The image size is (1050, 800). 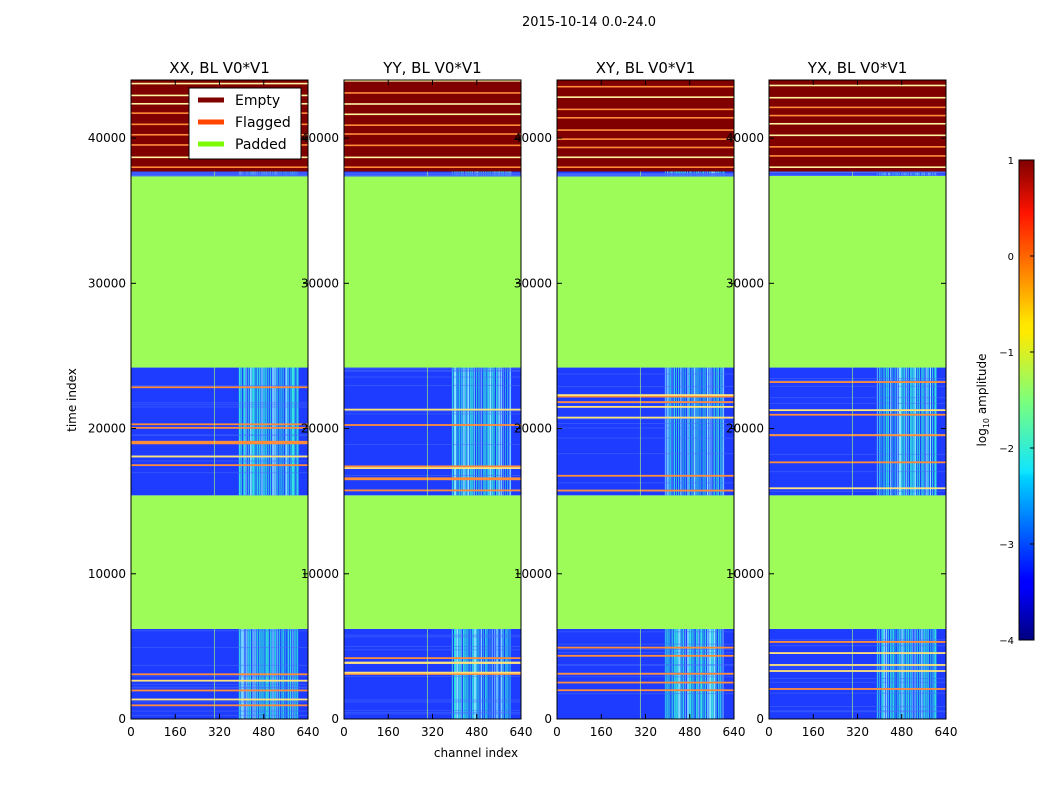 What do you see at coordinates (857, 68) in the screenshot?
I see `panel-title: YX, BL V0*V1` at bounding box center [857, 68].